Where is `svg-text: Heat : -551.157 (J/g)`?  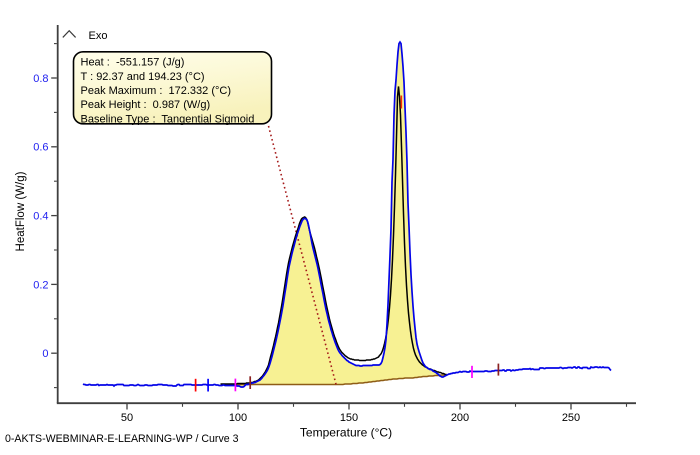
svg-text: Heat : -551.157 (J/g) is located at coordinates (133, 63).